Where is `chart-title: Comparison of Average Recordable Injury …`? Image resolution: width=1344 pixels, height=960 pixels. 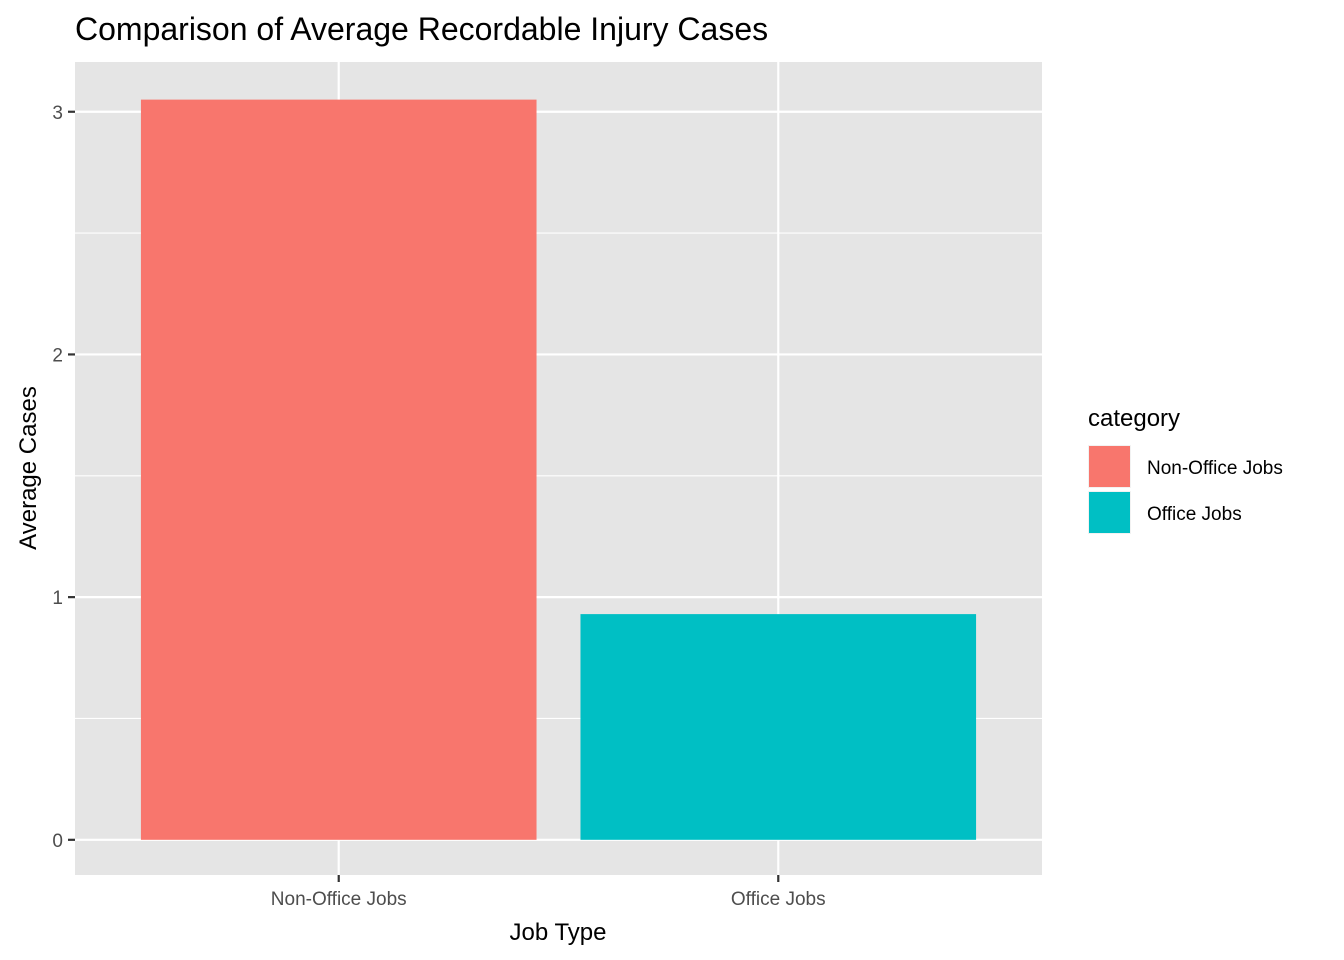 chart-title: Comparison of Average Recordable Injury … is located at coordinates (421, 29).